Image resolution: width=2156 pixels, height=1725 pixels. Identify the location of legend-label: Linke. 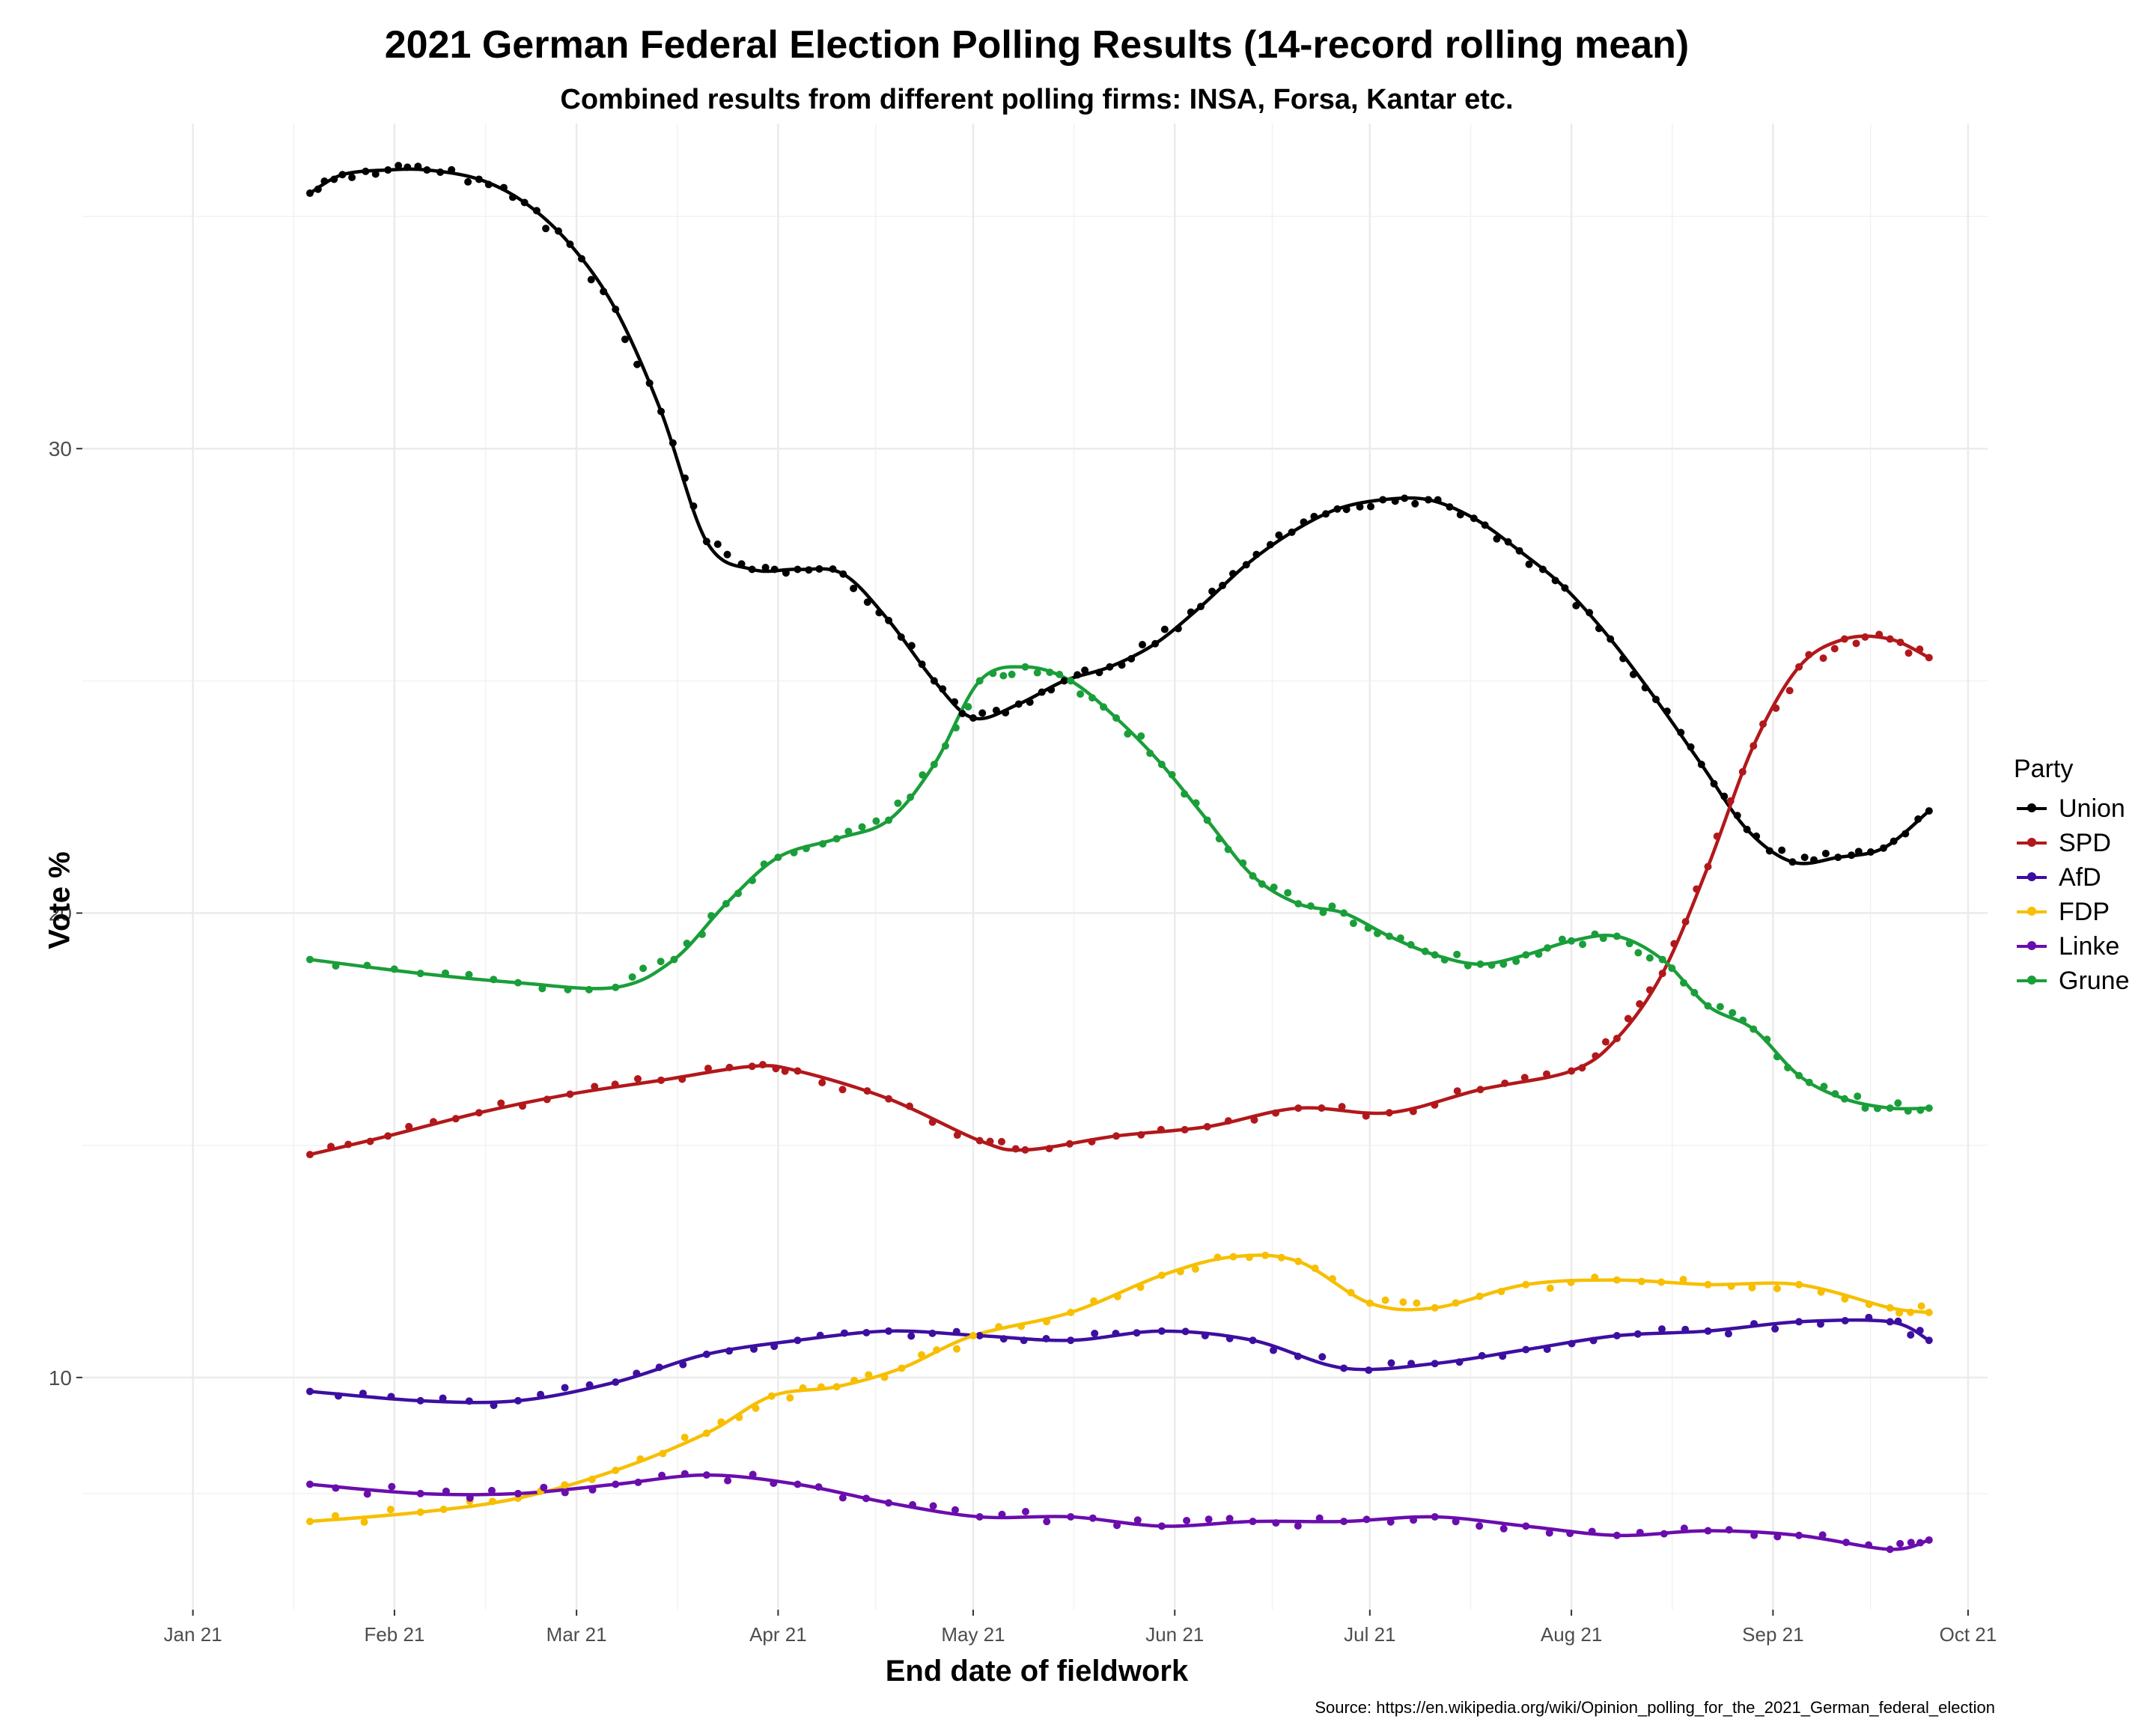
(2089, 946).